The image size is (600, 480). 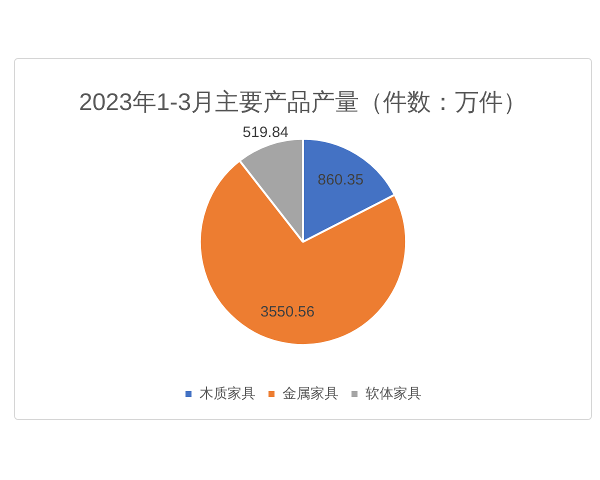 I want to click on chart-title: 2023年1-3月主要产品产量（件数：万件）, so click(x=303, y=102).